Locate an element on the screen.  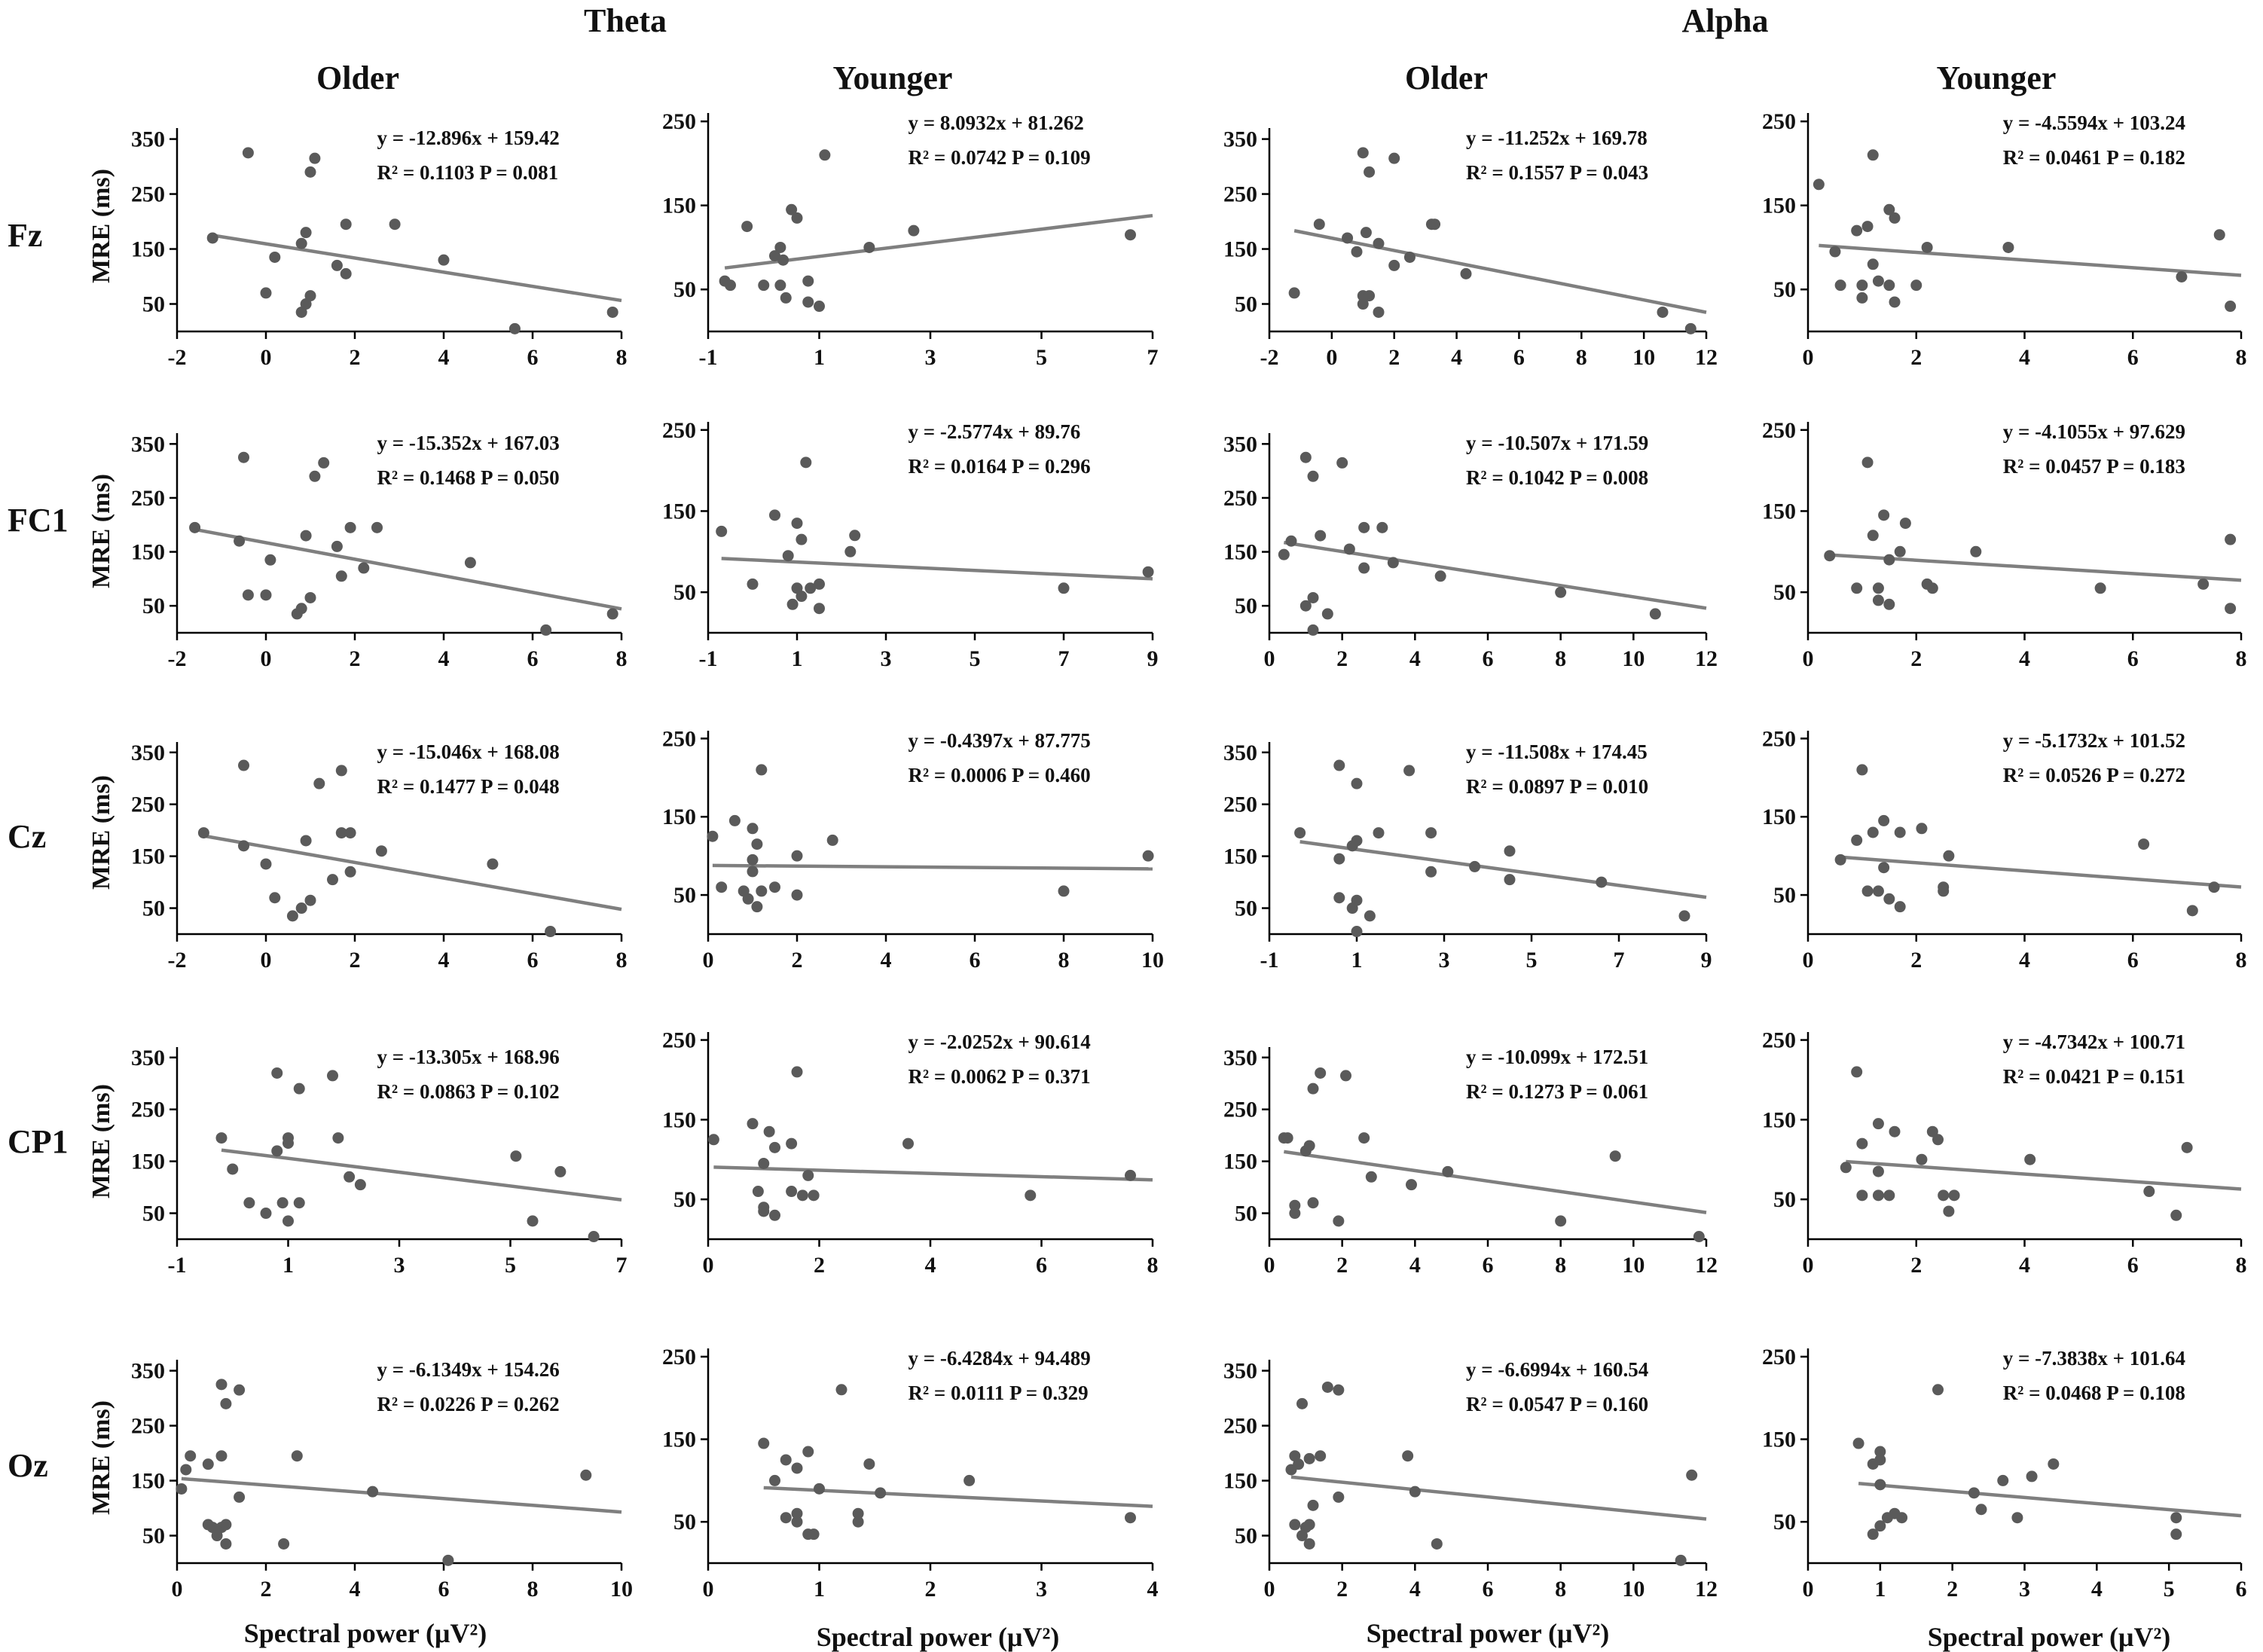
regression-stats: R² = 0.1477 P = 0.048 is located at coordinates (468, 786).